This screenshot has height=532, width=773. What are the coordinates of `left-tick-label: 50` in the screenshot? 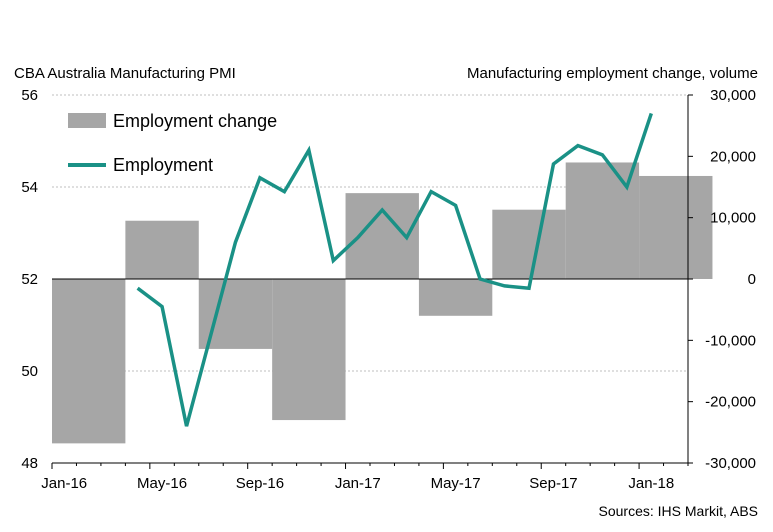 It's located at (29, 371).